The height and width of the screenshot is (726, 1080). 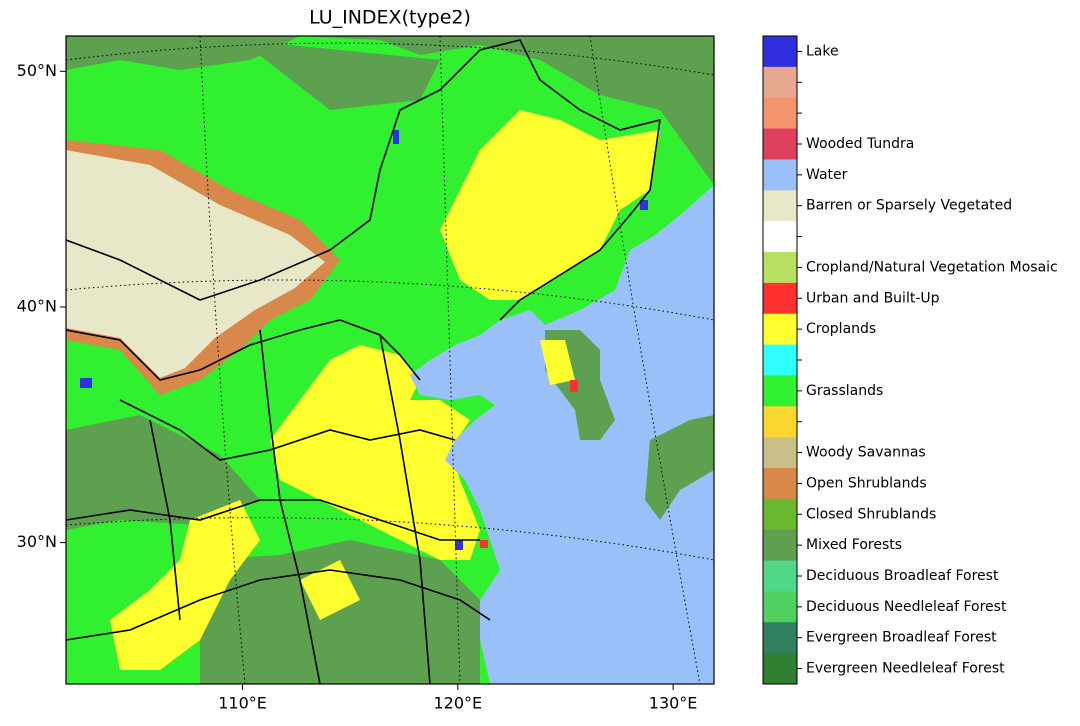 I want to click on colorbar-label: Urban and Built-Up, so click(x=873, y=298).